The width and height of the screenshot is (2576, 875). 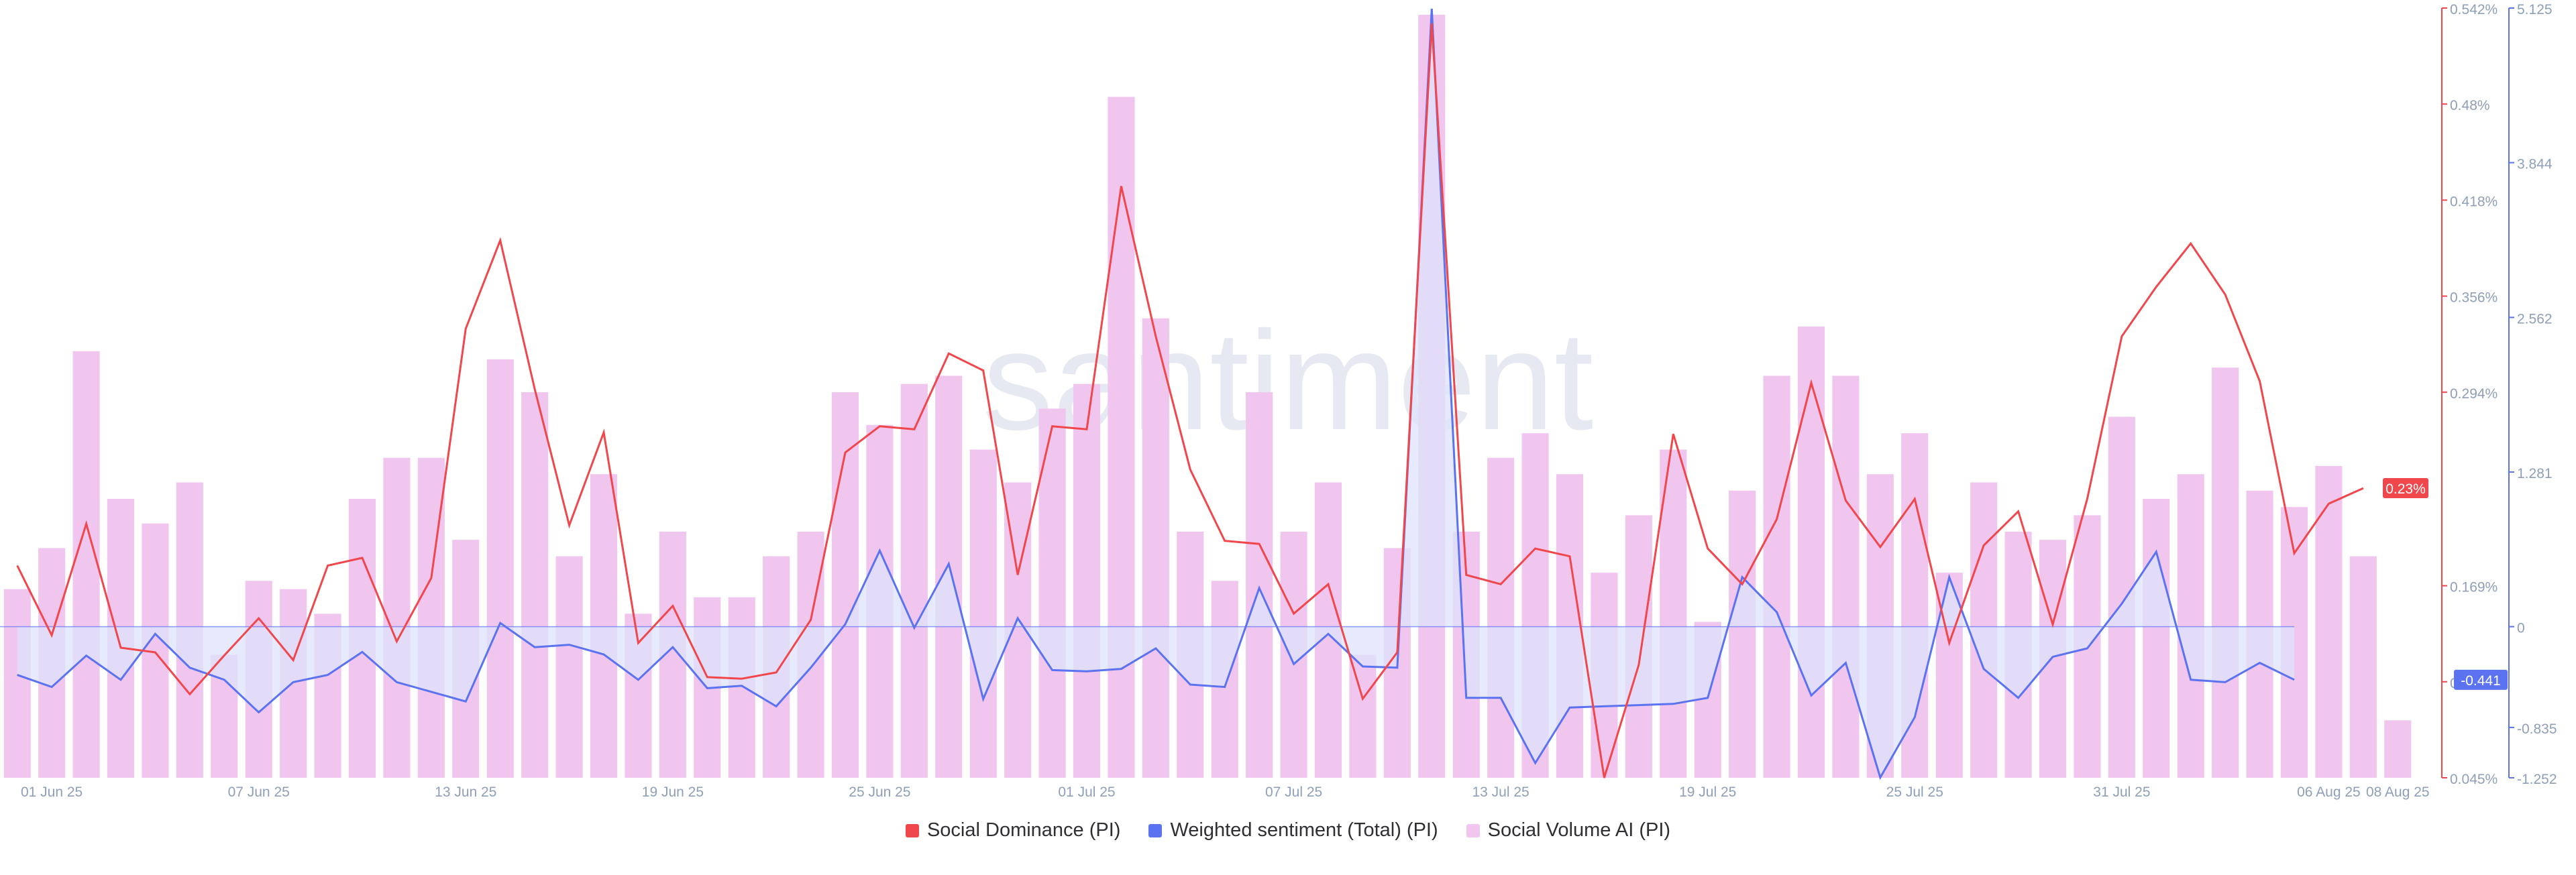 What do you see at coordinates (2474, 298) in the screenshot?
I see `dominance-tick-label: 0.356%` at bounding box center [2474, 298].